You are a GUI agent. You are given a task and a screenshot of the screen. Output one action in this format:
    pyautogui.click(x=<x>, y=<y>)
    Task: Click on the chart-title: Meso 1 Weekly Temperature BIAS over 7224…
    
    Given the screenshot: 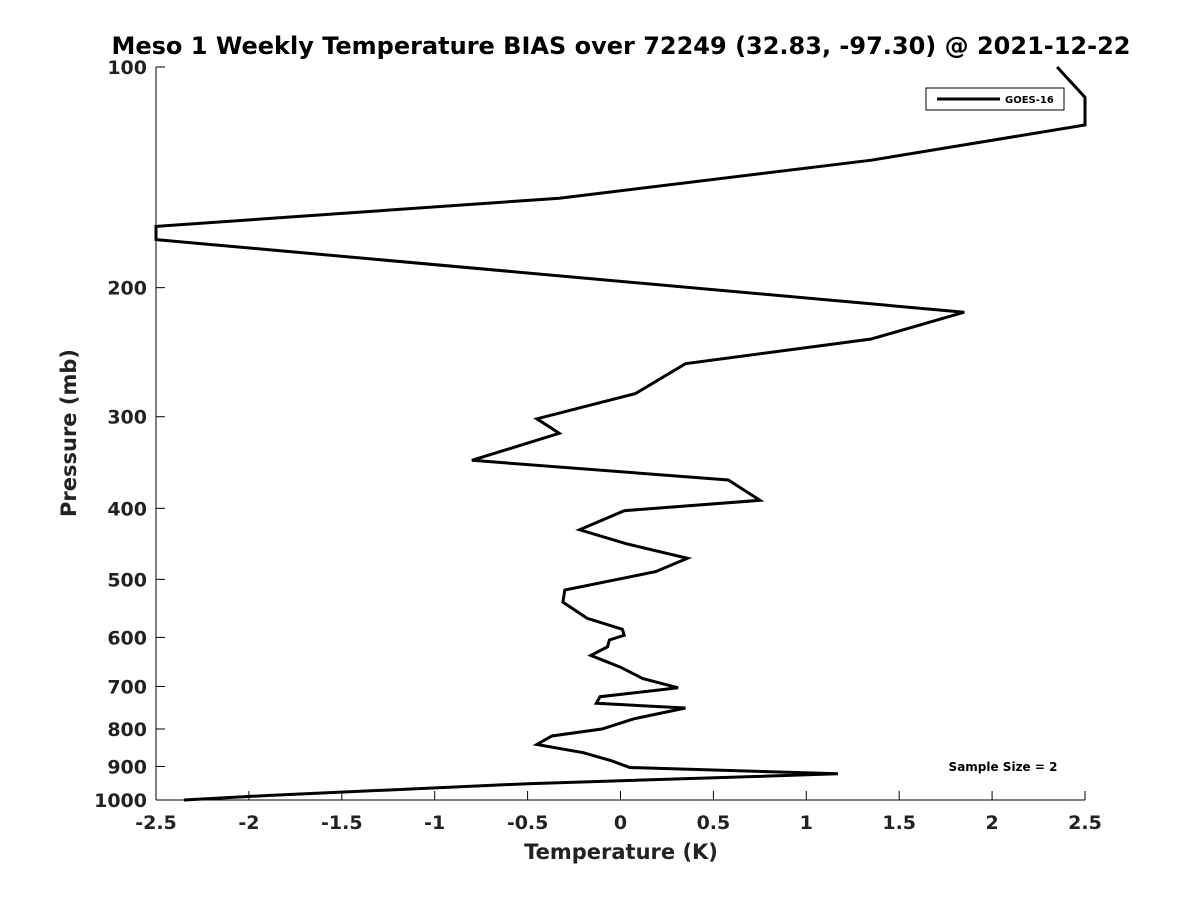 What is the action you would take?
    pyautogui.click(x=620, y=46)
    